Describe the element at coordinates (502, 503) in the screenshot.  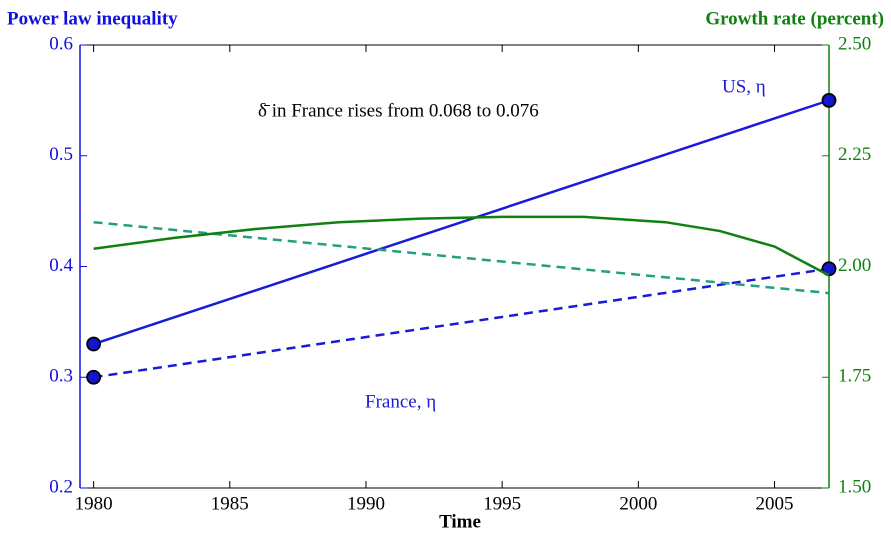
I see `x-tick-label: 1995` at that location.